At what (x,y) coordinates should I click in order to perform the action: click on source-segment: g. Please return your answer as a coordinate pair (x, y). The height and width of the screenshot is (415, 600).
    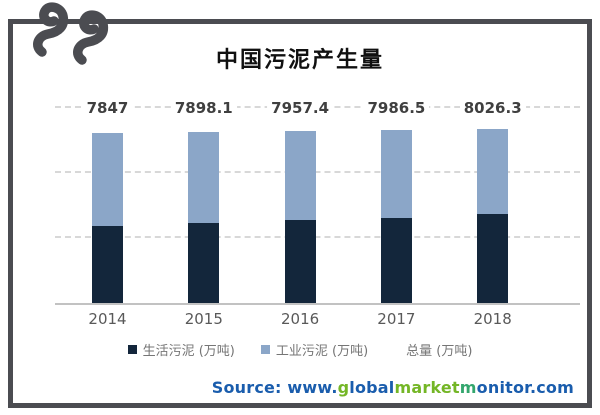
    Looking at the image, I should click on (343, 387).